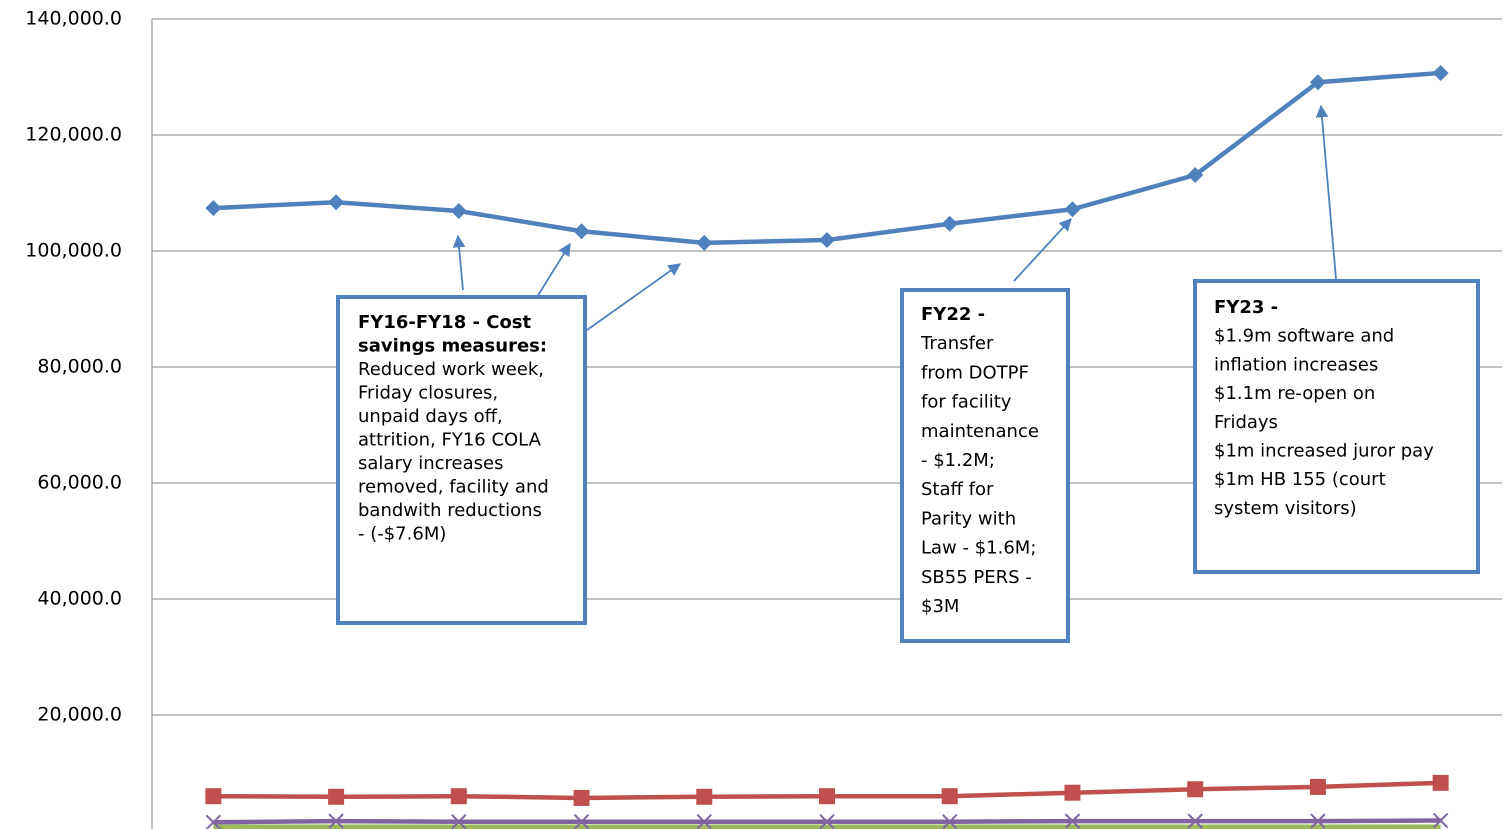  What do you see at coordinates (1324, 451) in the screenshot?
I see `annotation-text: $1m increased juror pay` at bounding box center [1324, 451].